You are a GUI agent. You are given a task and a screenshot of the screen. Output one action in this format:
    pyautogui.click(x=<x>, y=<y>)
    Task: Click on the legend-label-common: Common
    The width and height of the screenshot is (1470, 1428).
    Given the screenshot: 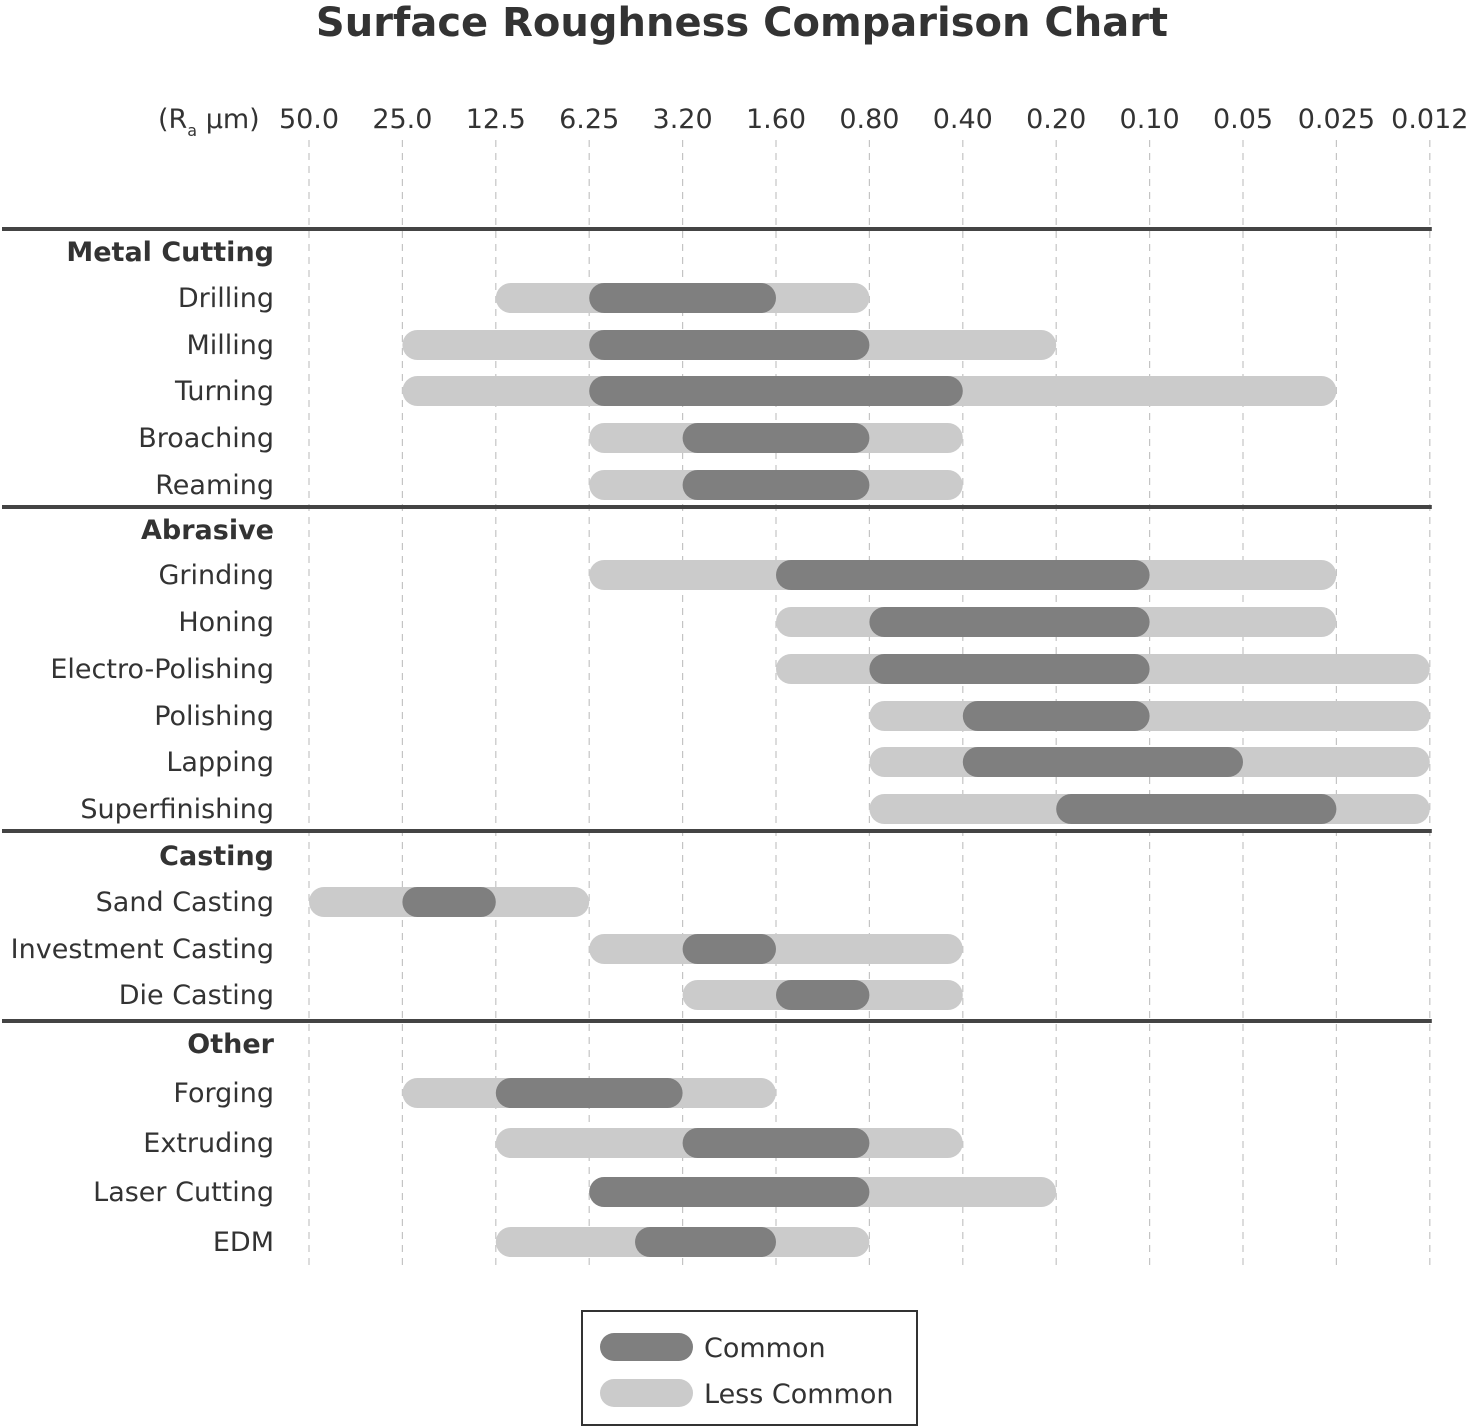 What is the action you would take?
    pyautogui.click(x=765, y=1348)
    